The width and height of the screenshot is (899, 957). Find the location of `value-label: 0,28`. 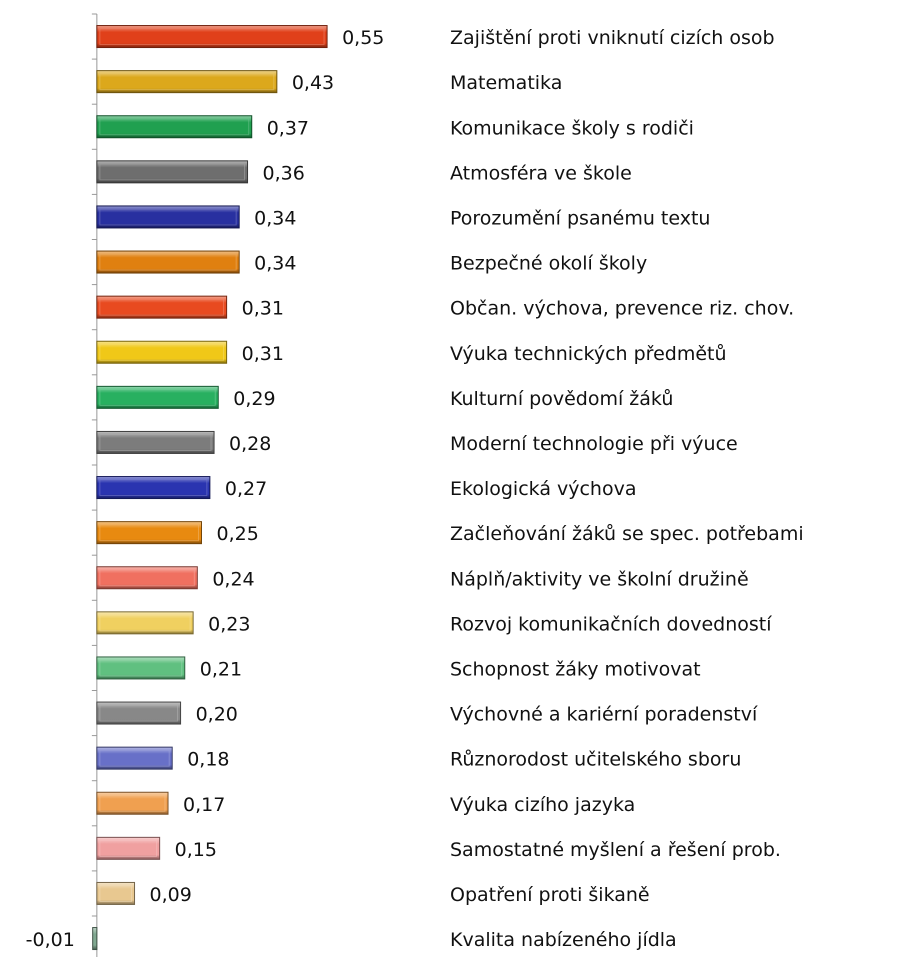

value-label: 0,28 is located at coordinates (250, 444).